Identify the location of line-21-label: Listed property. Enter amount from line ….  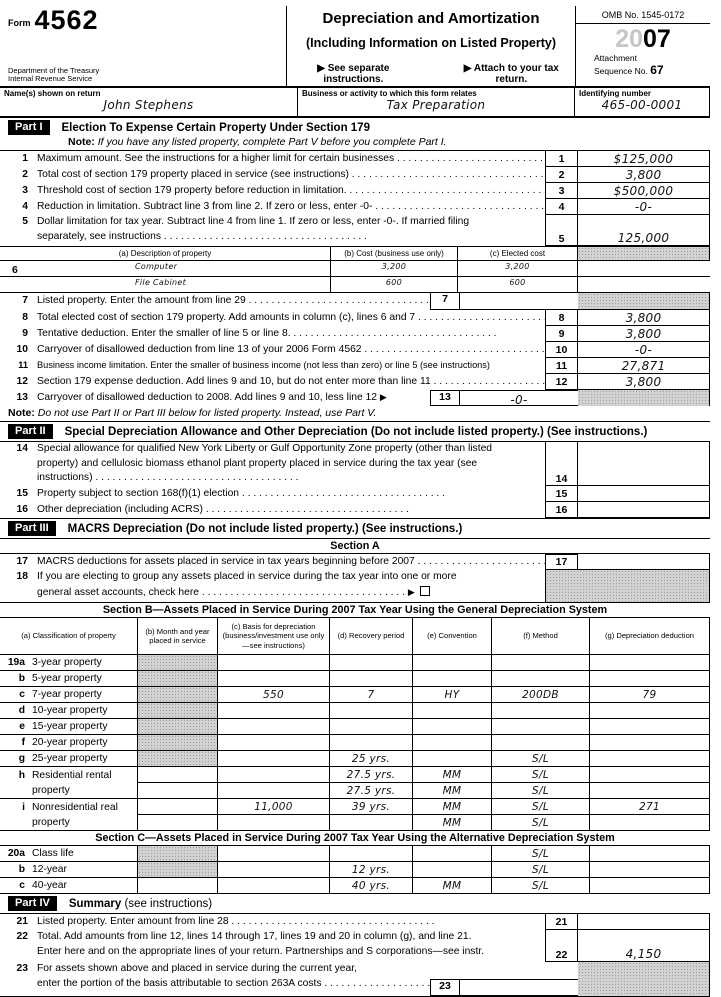
(236, 921).